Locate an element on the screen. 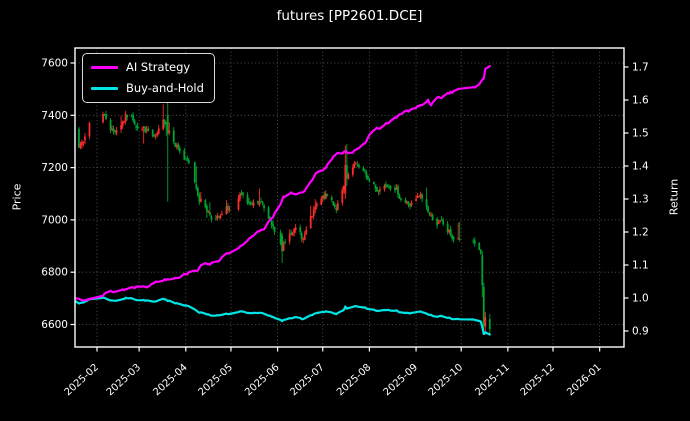 The height and width of the screenshot is (421, 690). svg-text: 1.3 is located at coordinates (640, 200).